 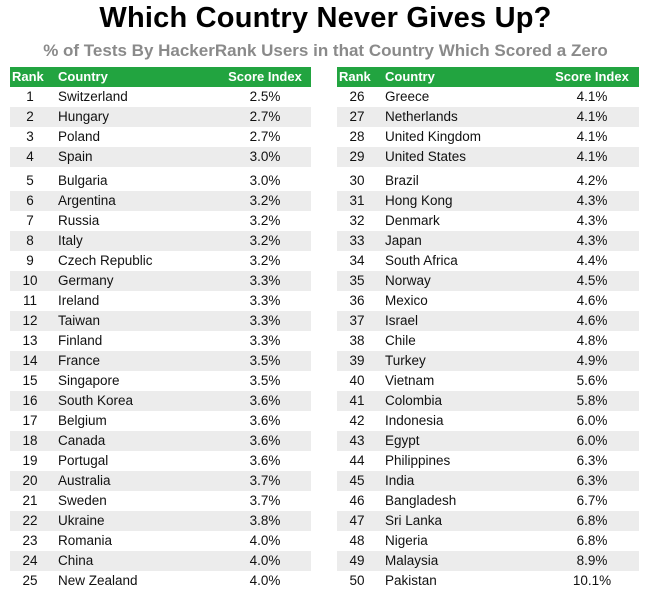 I want to click on country-cell: Greece, so click(x=407, y=96).